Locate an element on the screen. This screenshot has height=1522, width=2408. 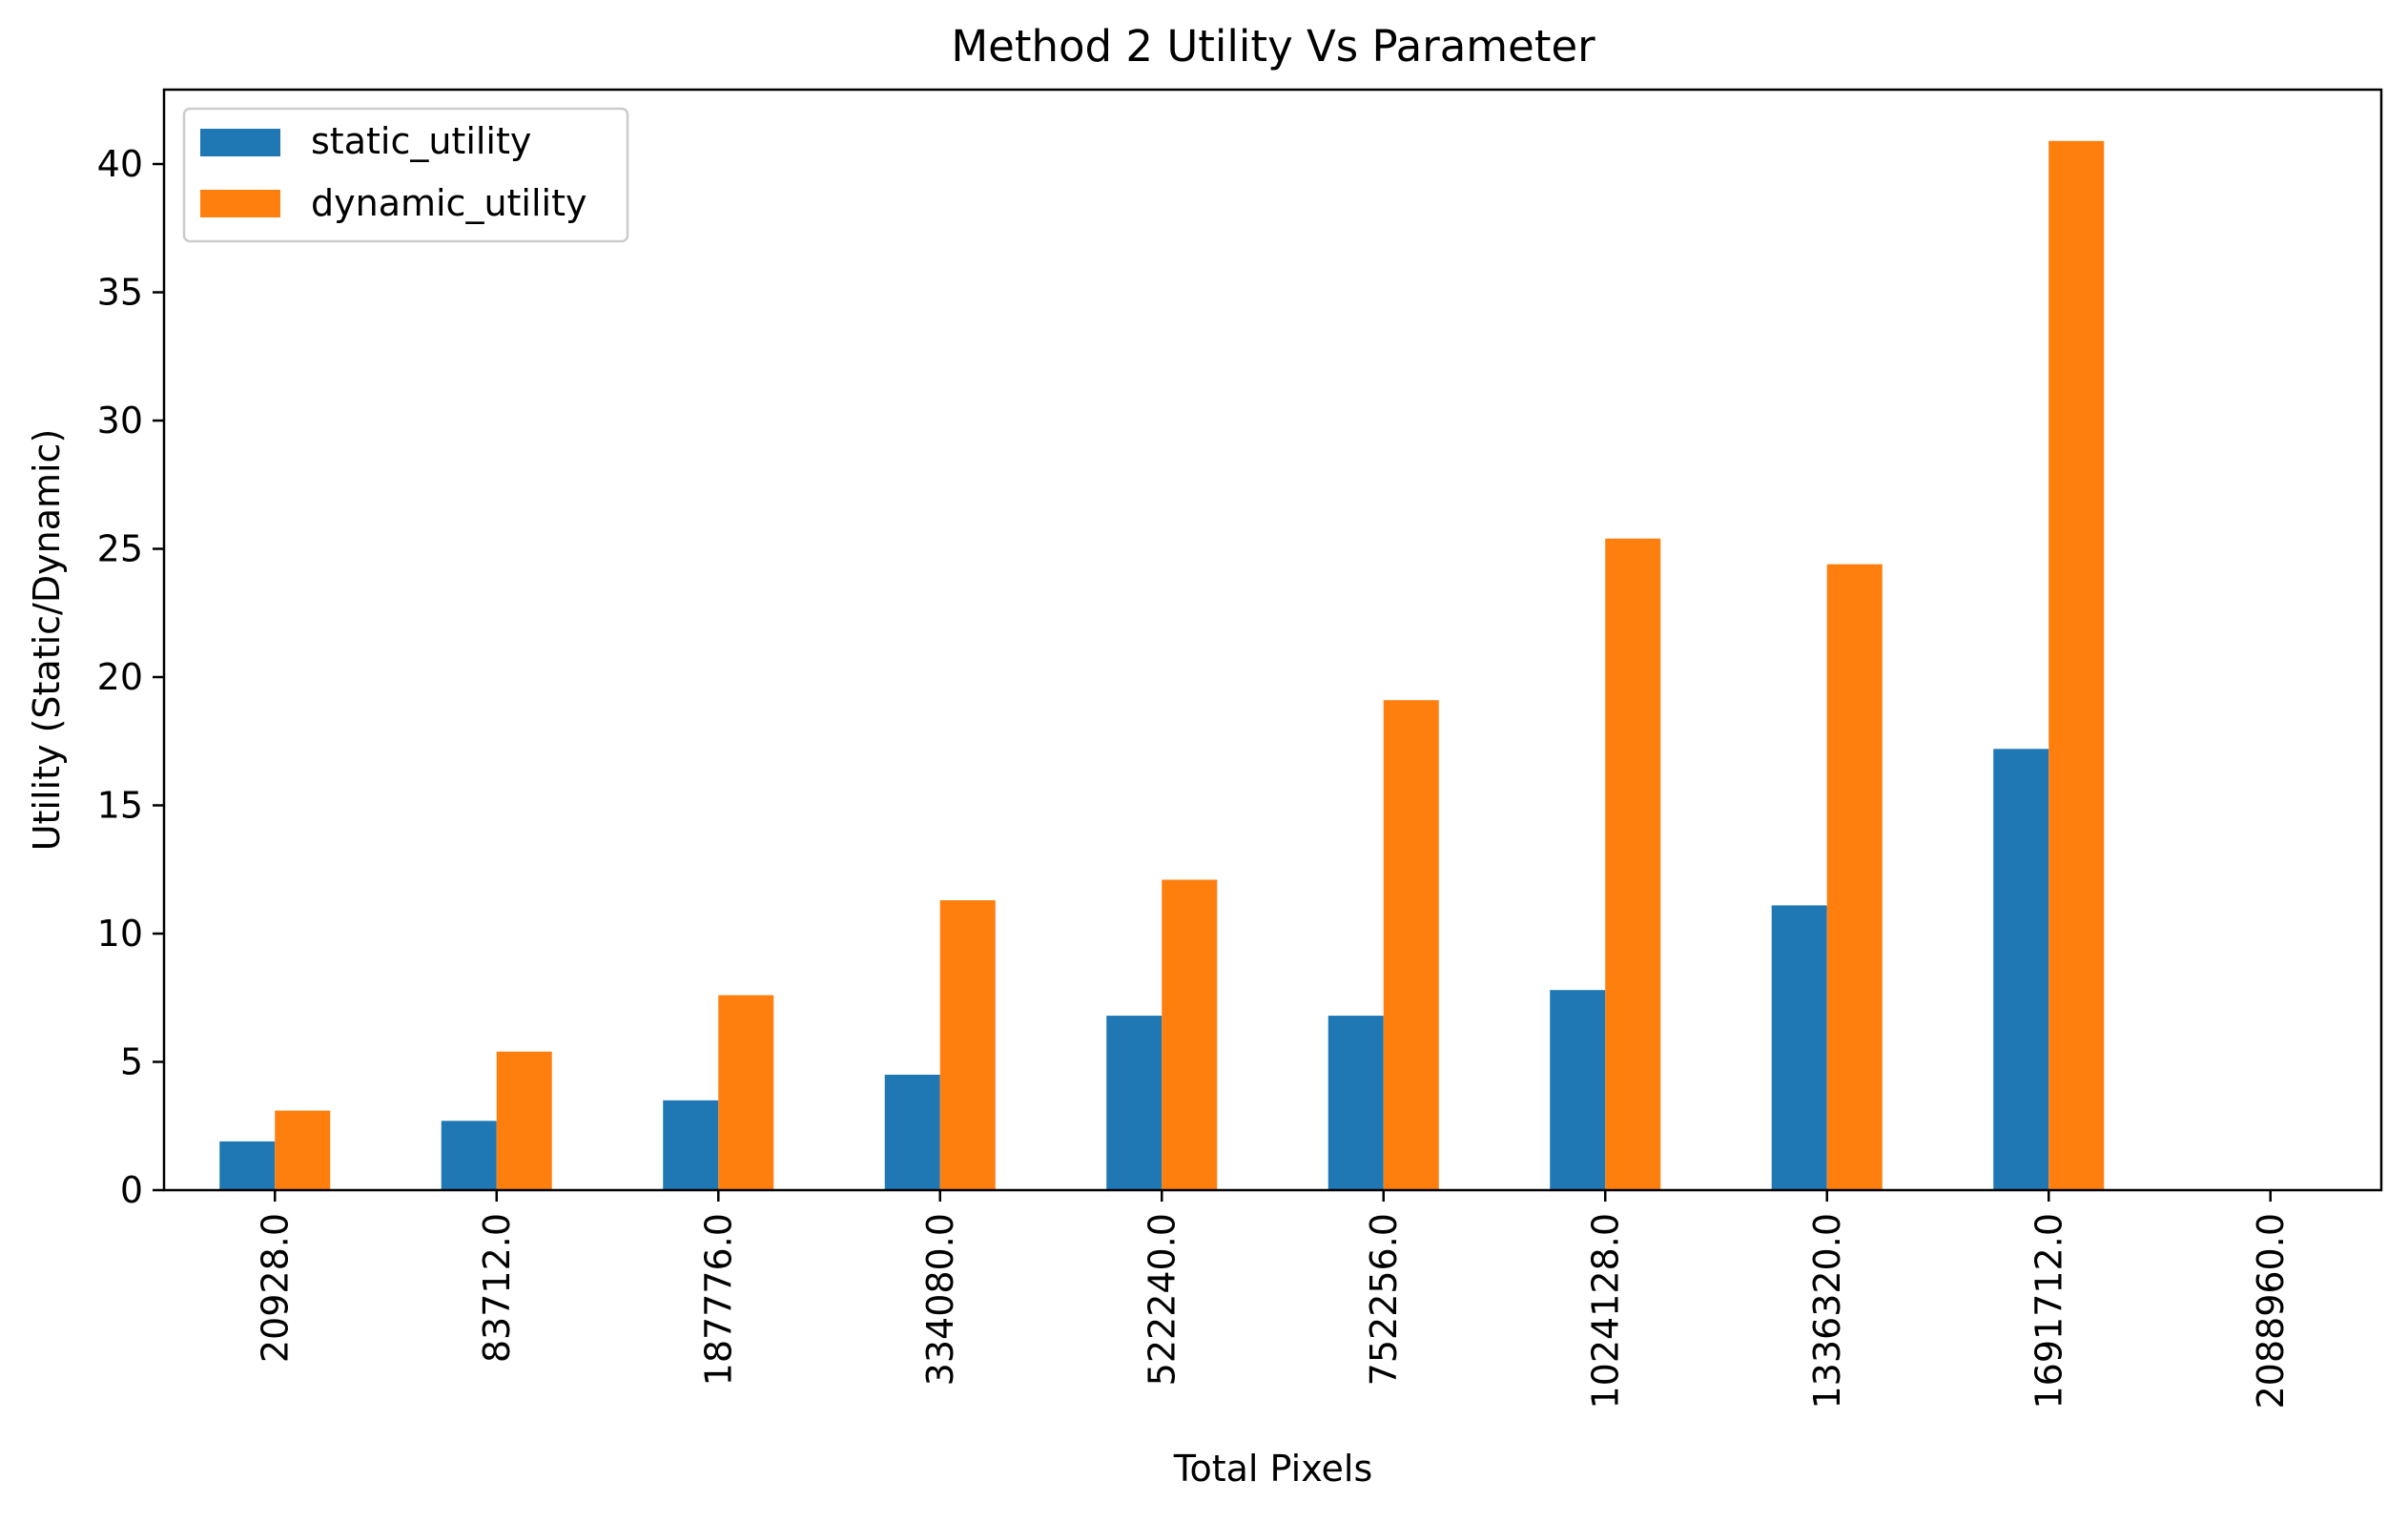
x-tick-label-5: 752256.0 is located at coordinates (1384, 1299).